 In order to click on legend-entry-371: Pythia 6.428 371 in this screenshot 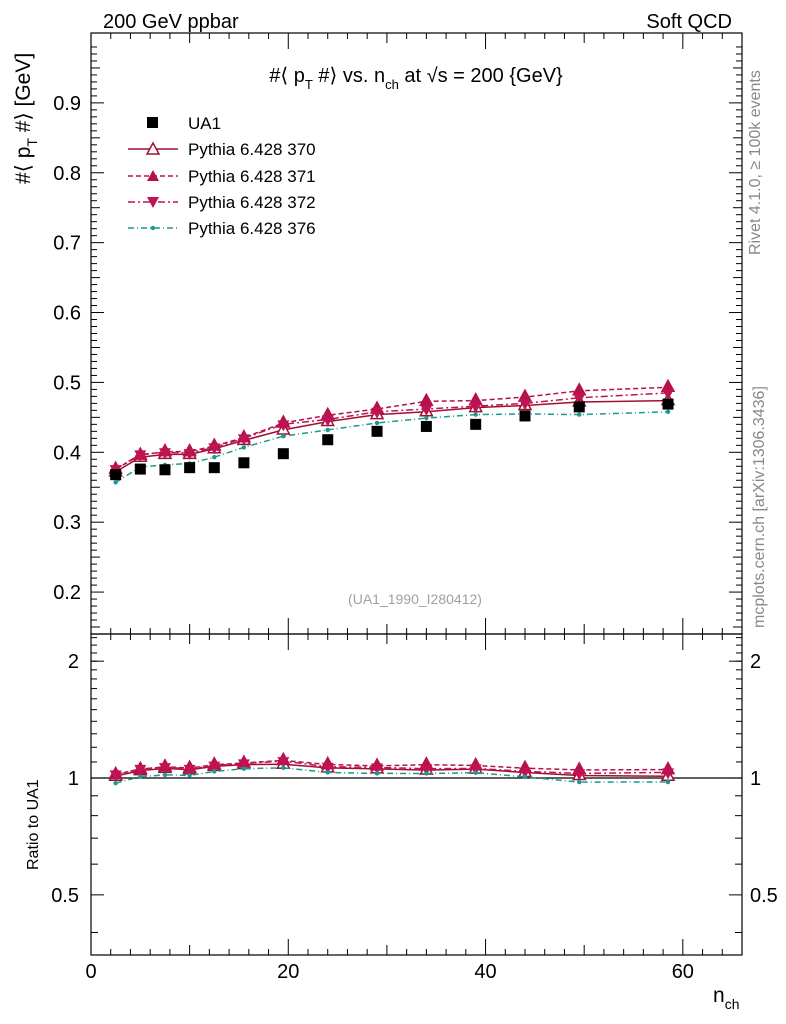, I will do `click(222, 176)`.